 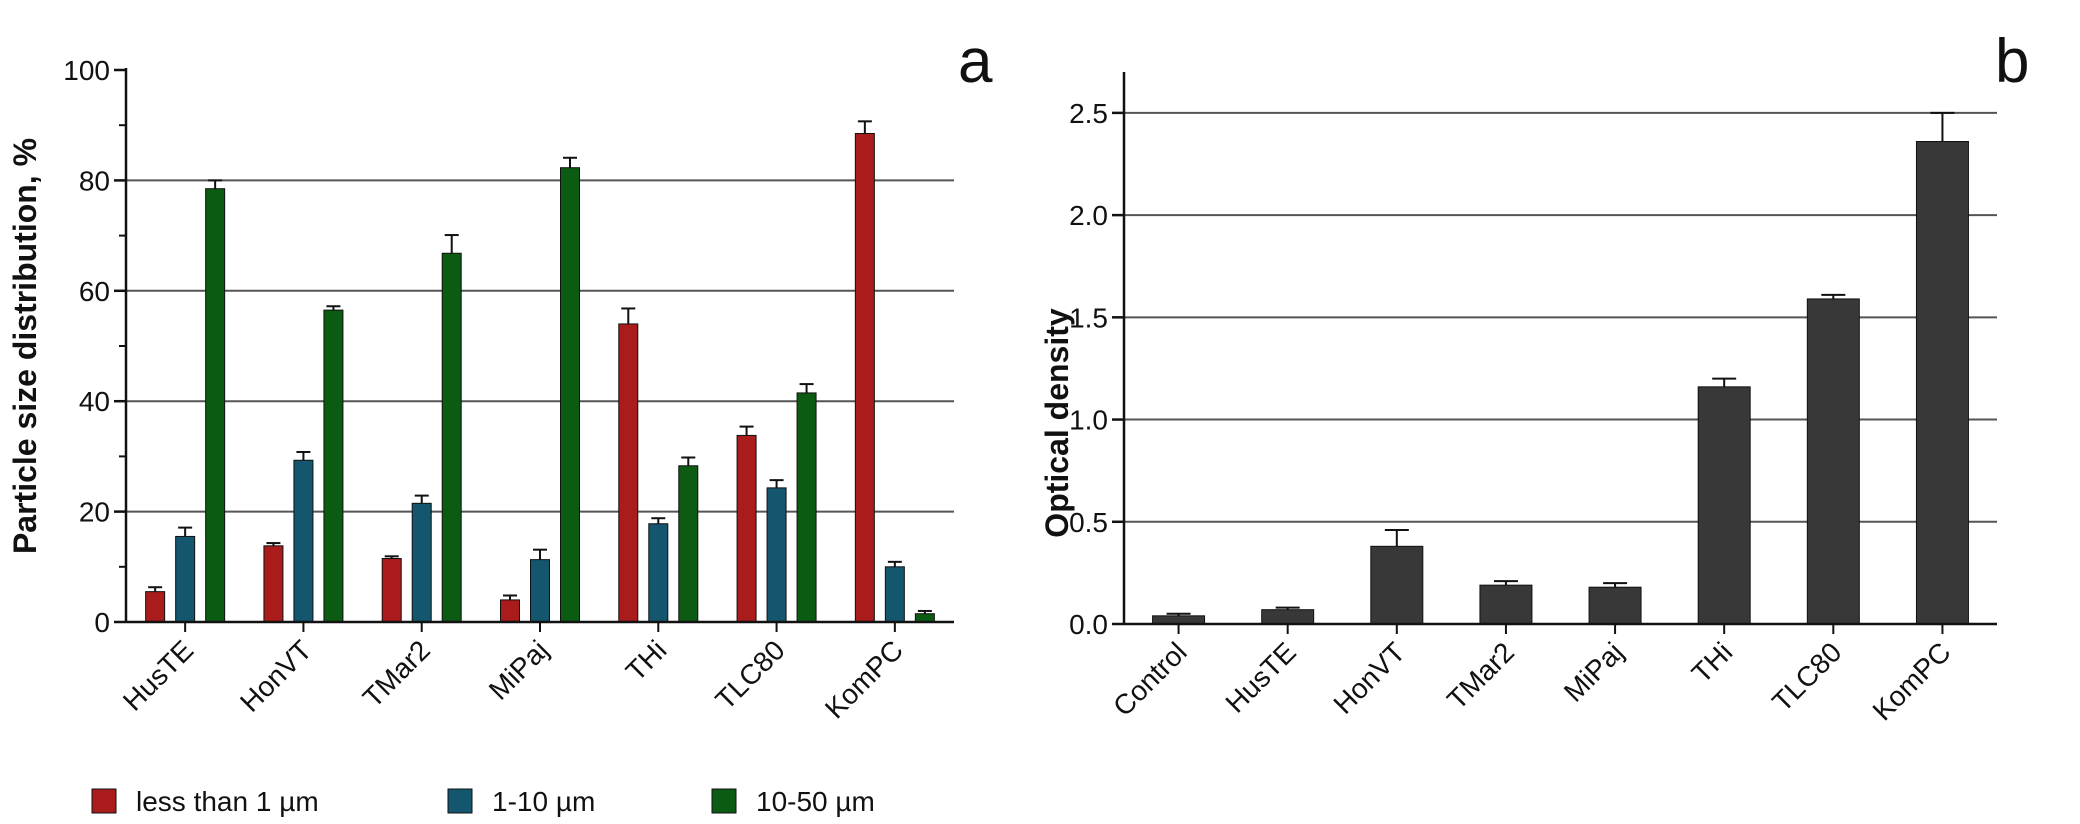 I want to click on panel-b-category-label: TLC80, so click(x=1806, y=676).